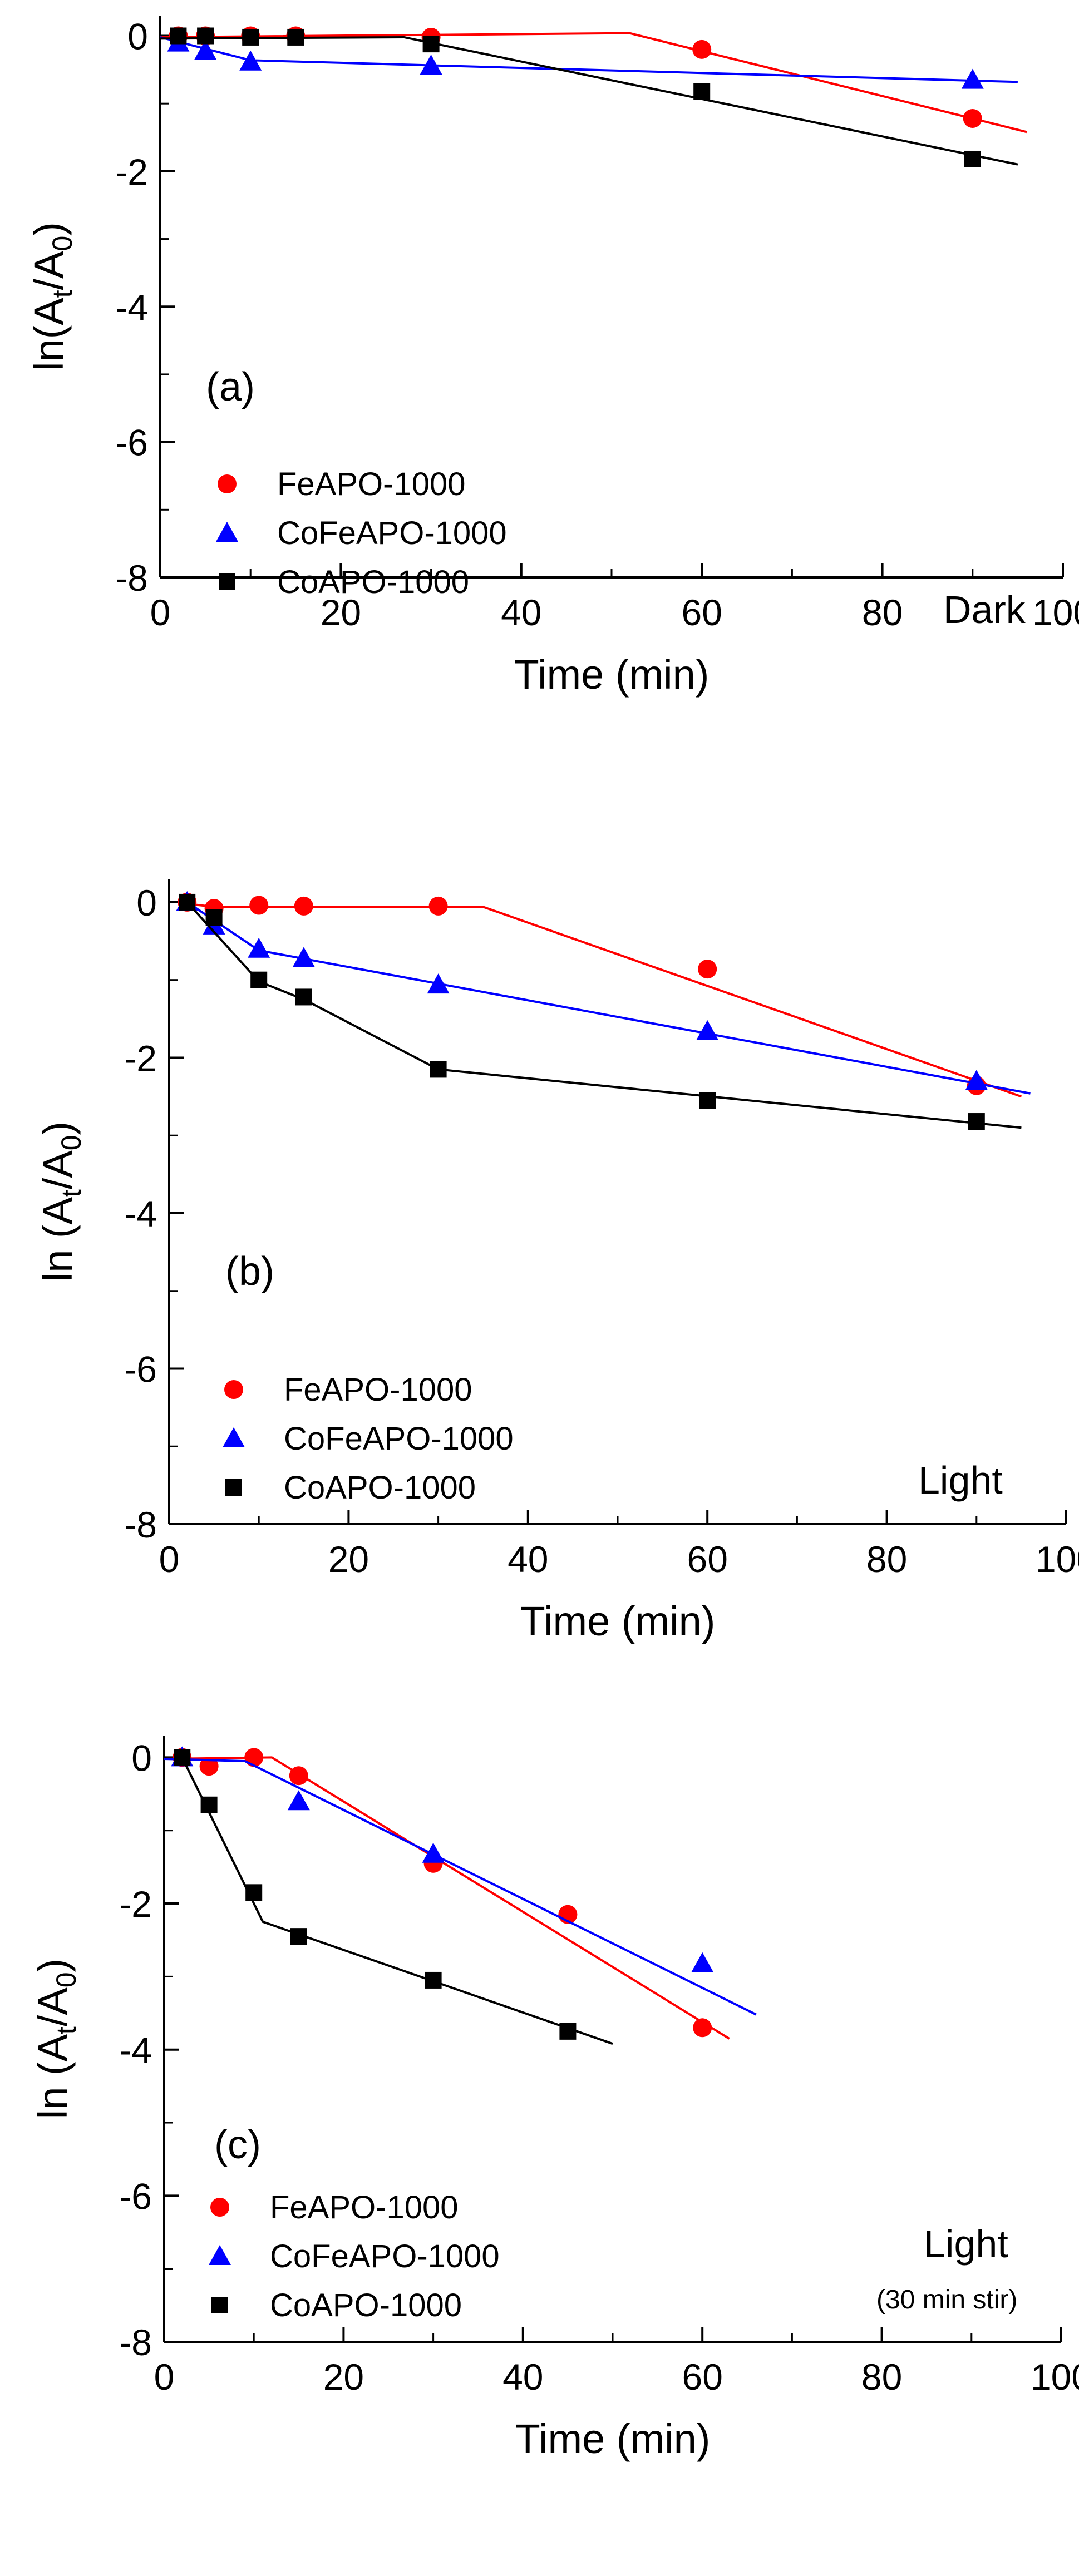 The image size is (1079, 2576). Describe the element at coordinates (946, 2300) in the screenshot. I see `condition-note: (30 min stir)` at that location.